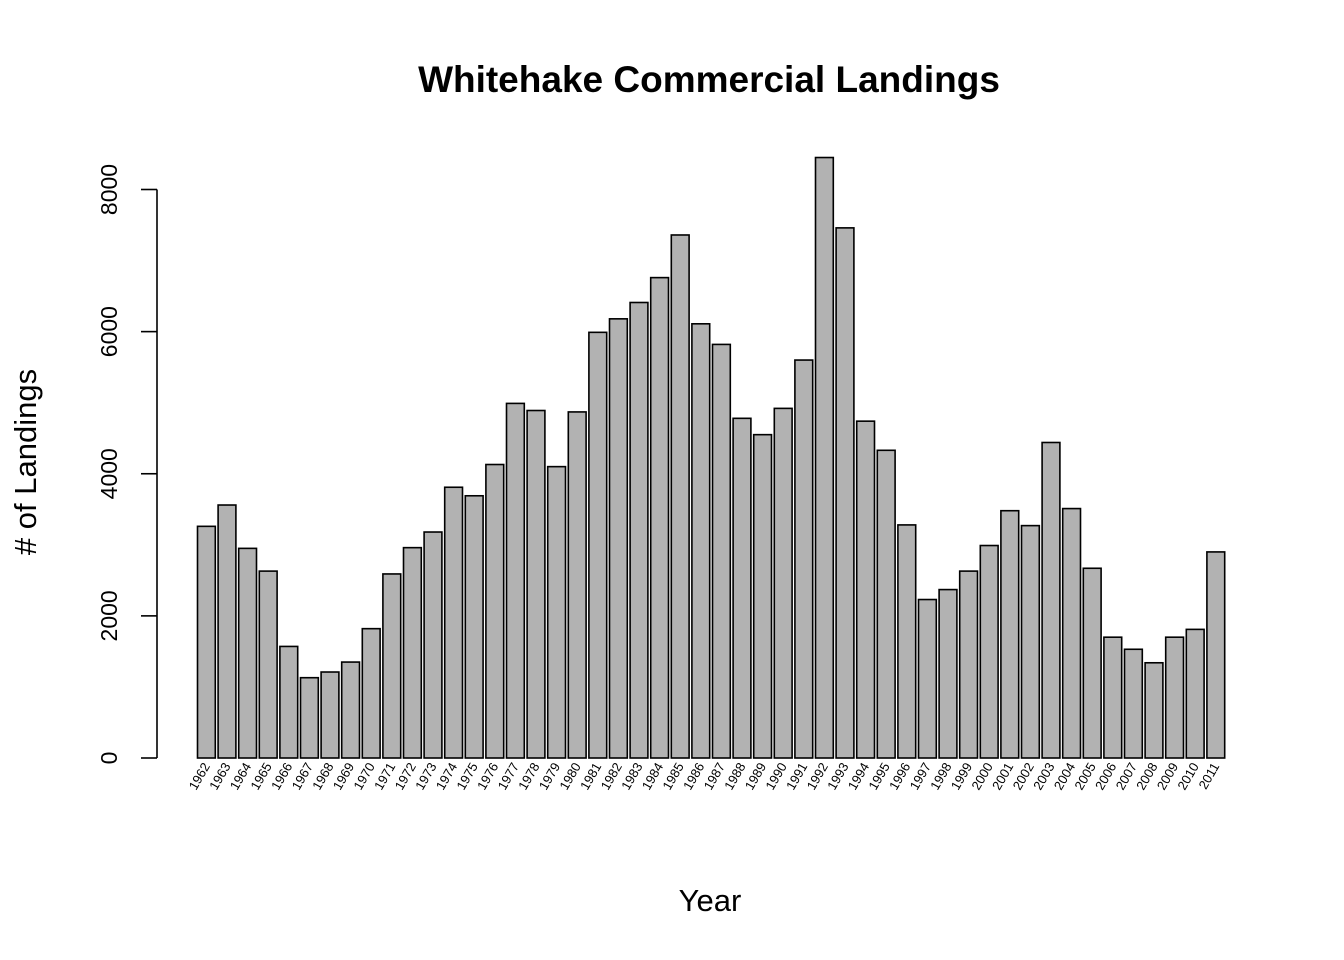 The width and height of the screenshot is (1344, 960). Describe the element at coordinates (453, 622) in the screenshot. I see `bar-1974` at that location.